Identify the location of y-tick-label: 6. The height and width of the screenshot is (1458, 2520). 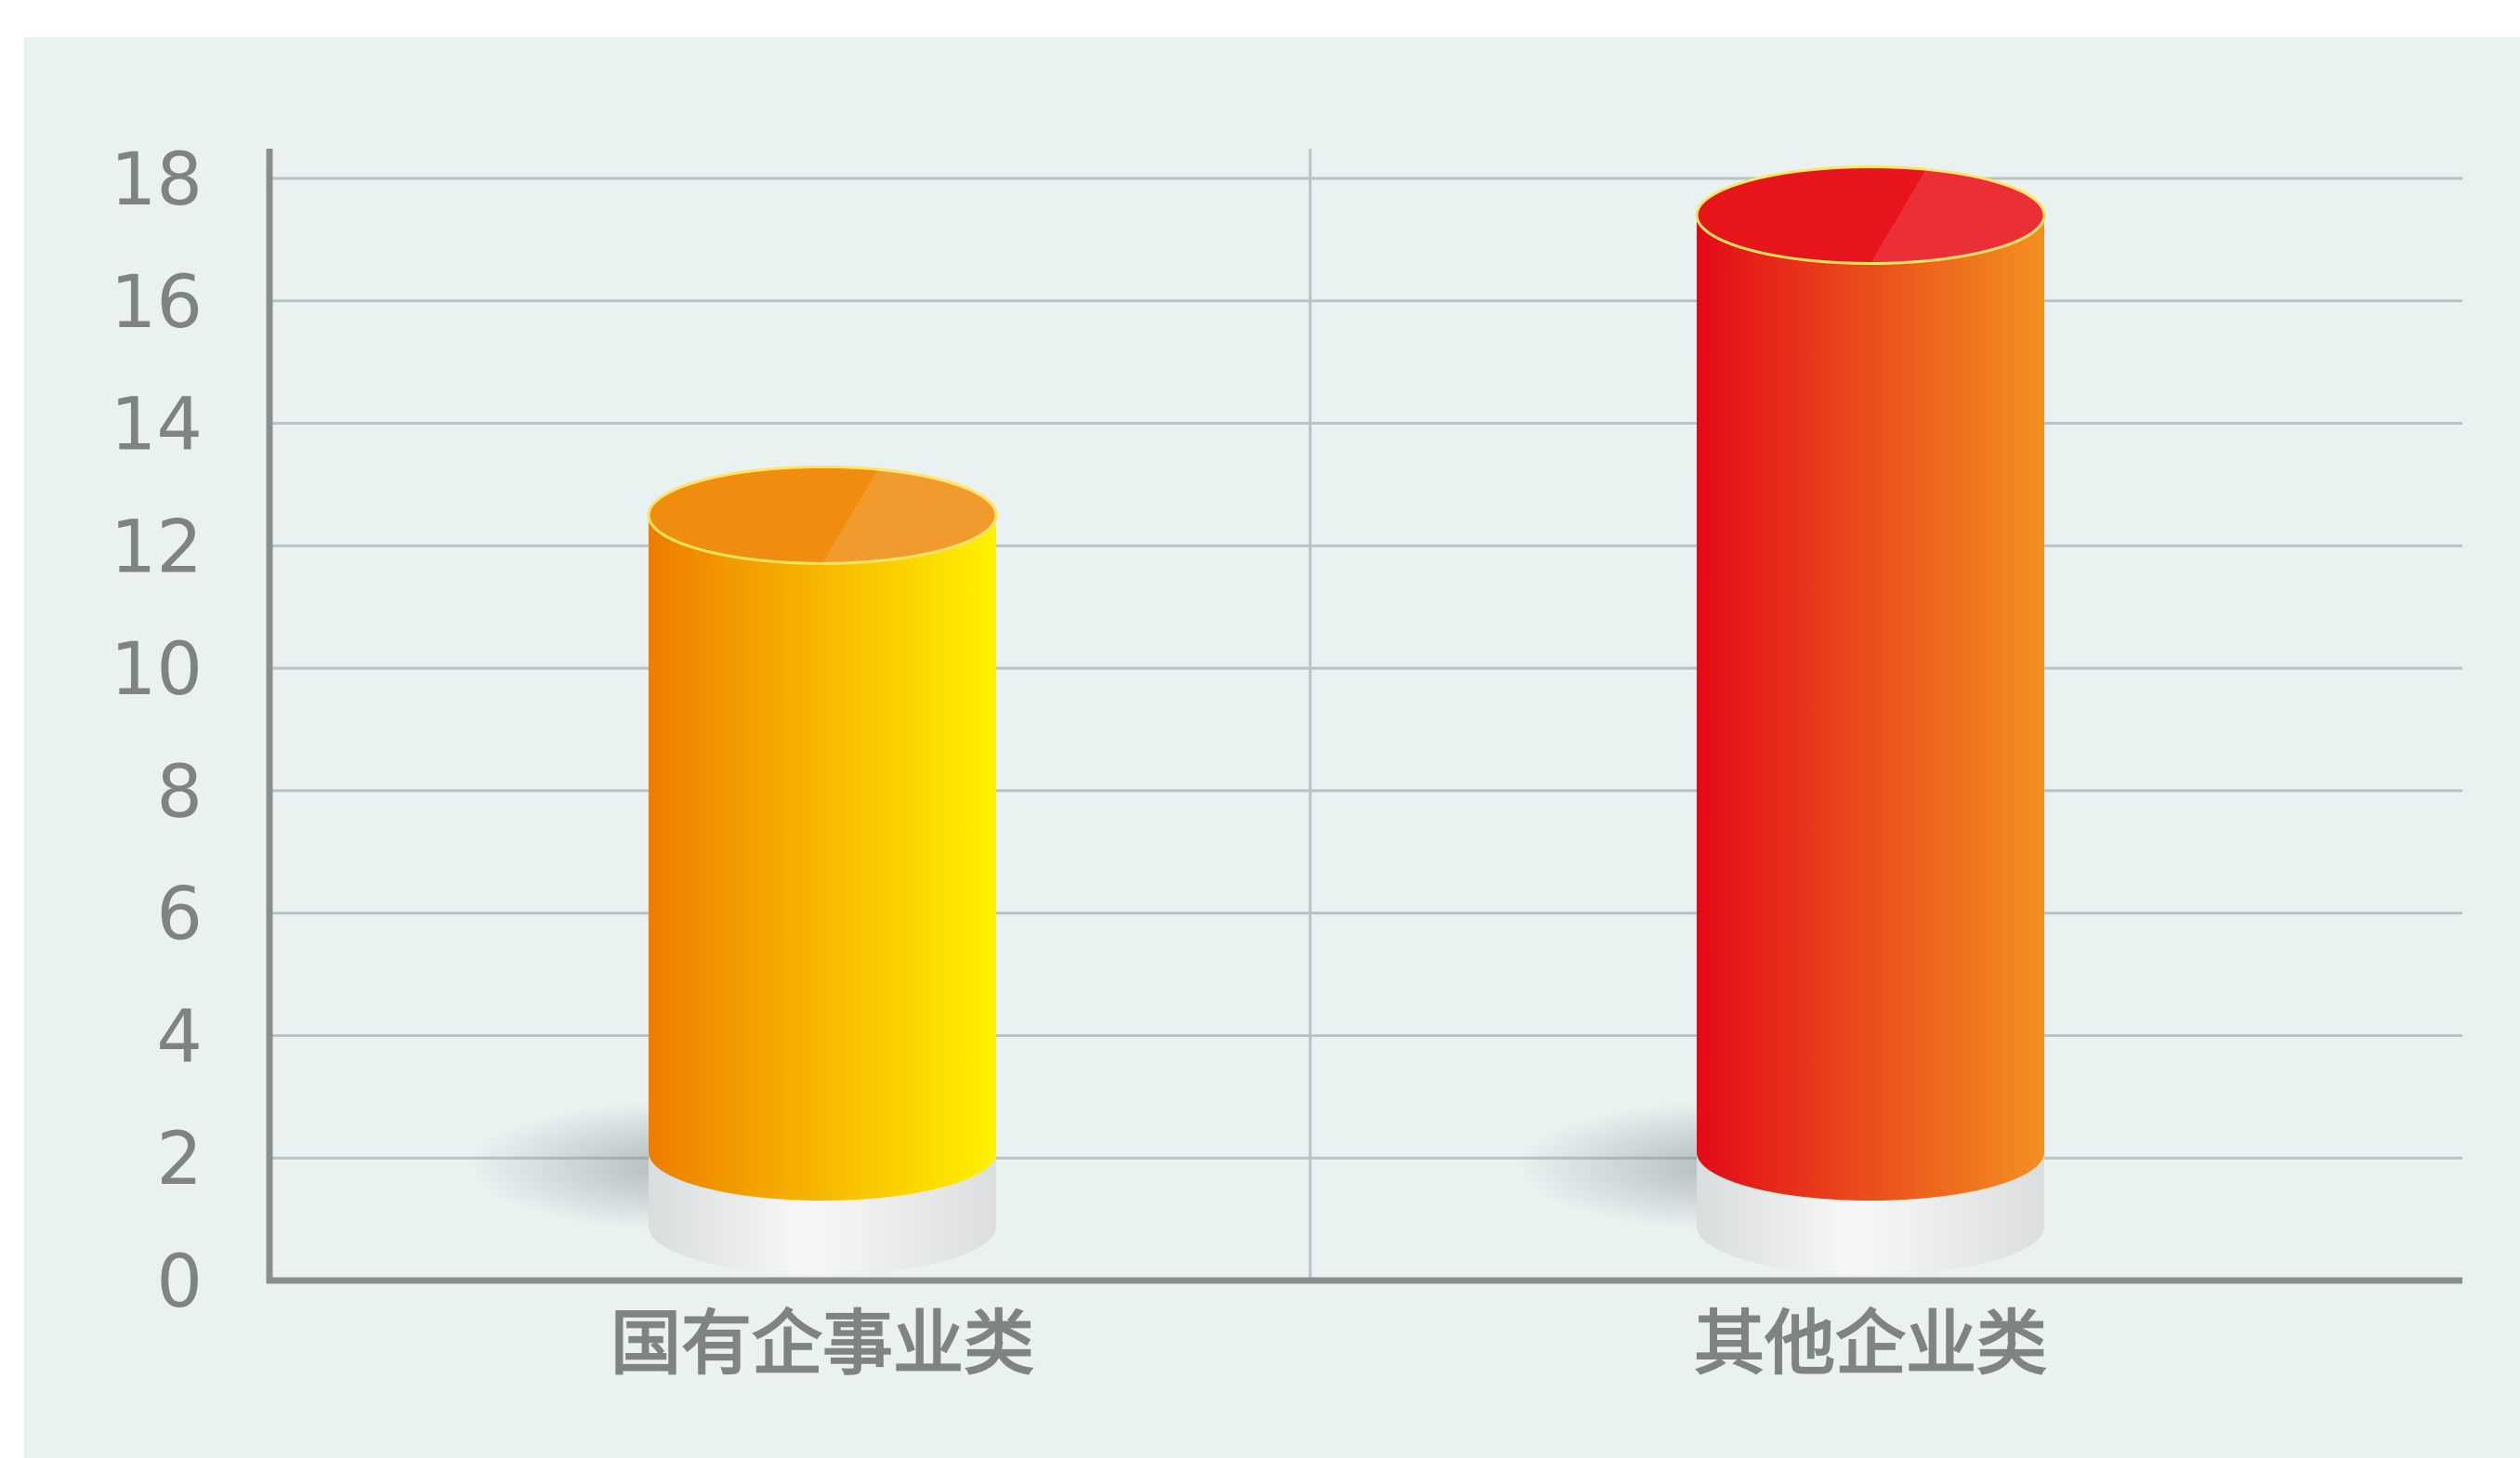
(179, 915).